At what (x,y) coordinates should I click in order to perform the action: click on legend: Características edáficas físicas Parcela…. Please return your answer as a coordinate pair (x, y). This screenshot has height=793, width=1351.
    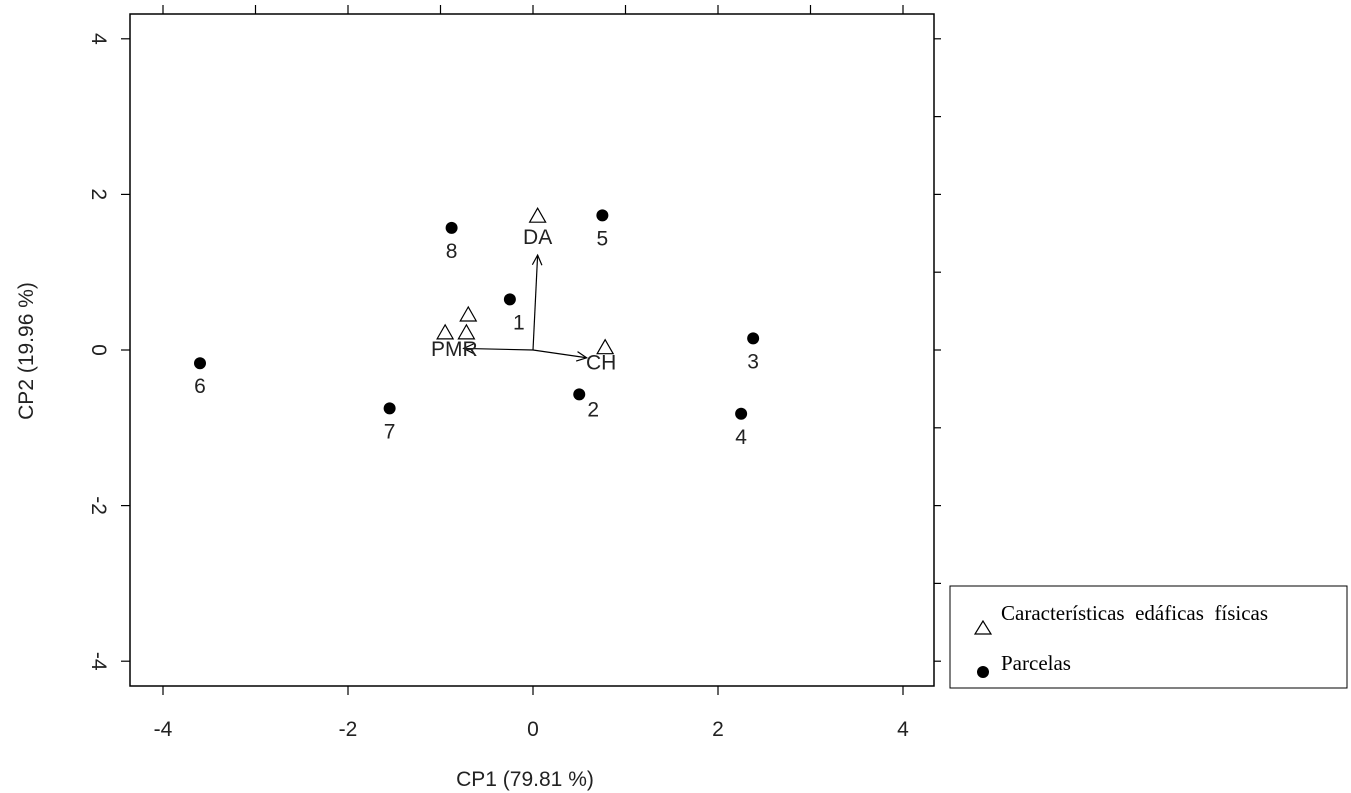
    Looking at the image, I should click on (1148, 637).